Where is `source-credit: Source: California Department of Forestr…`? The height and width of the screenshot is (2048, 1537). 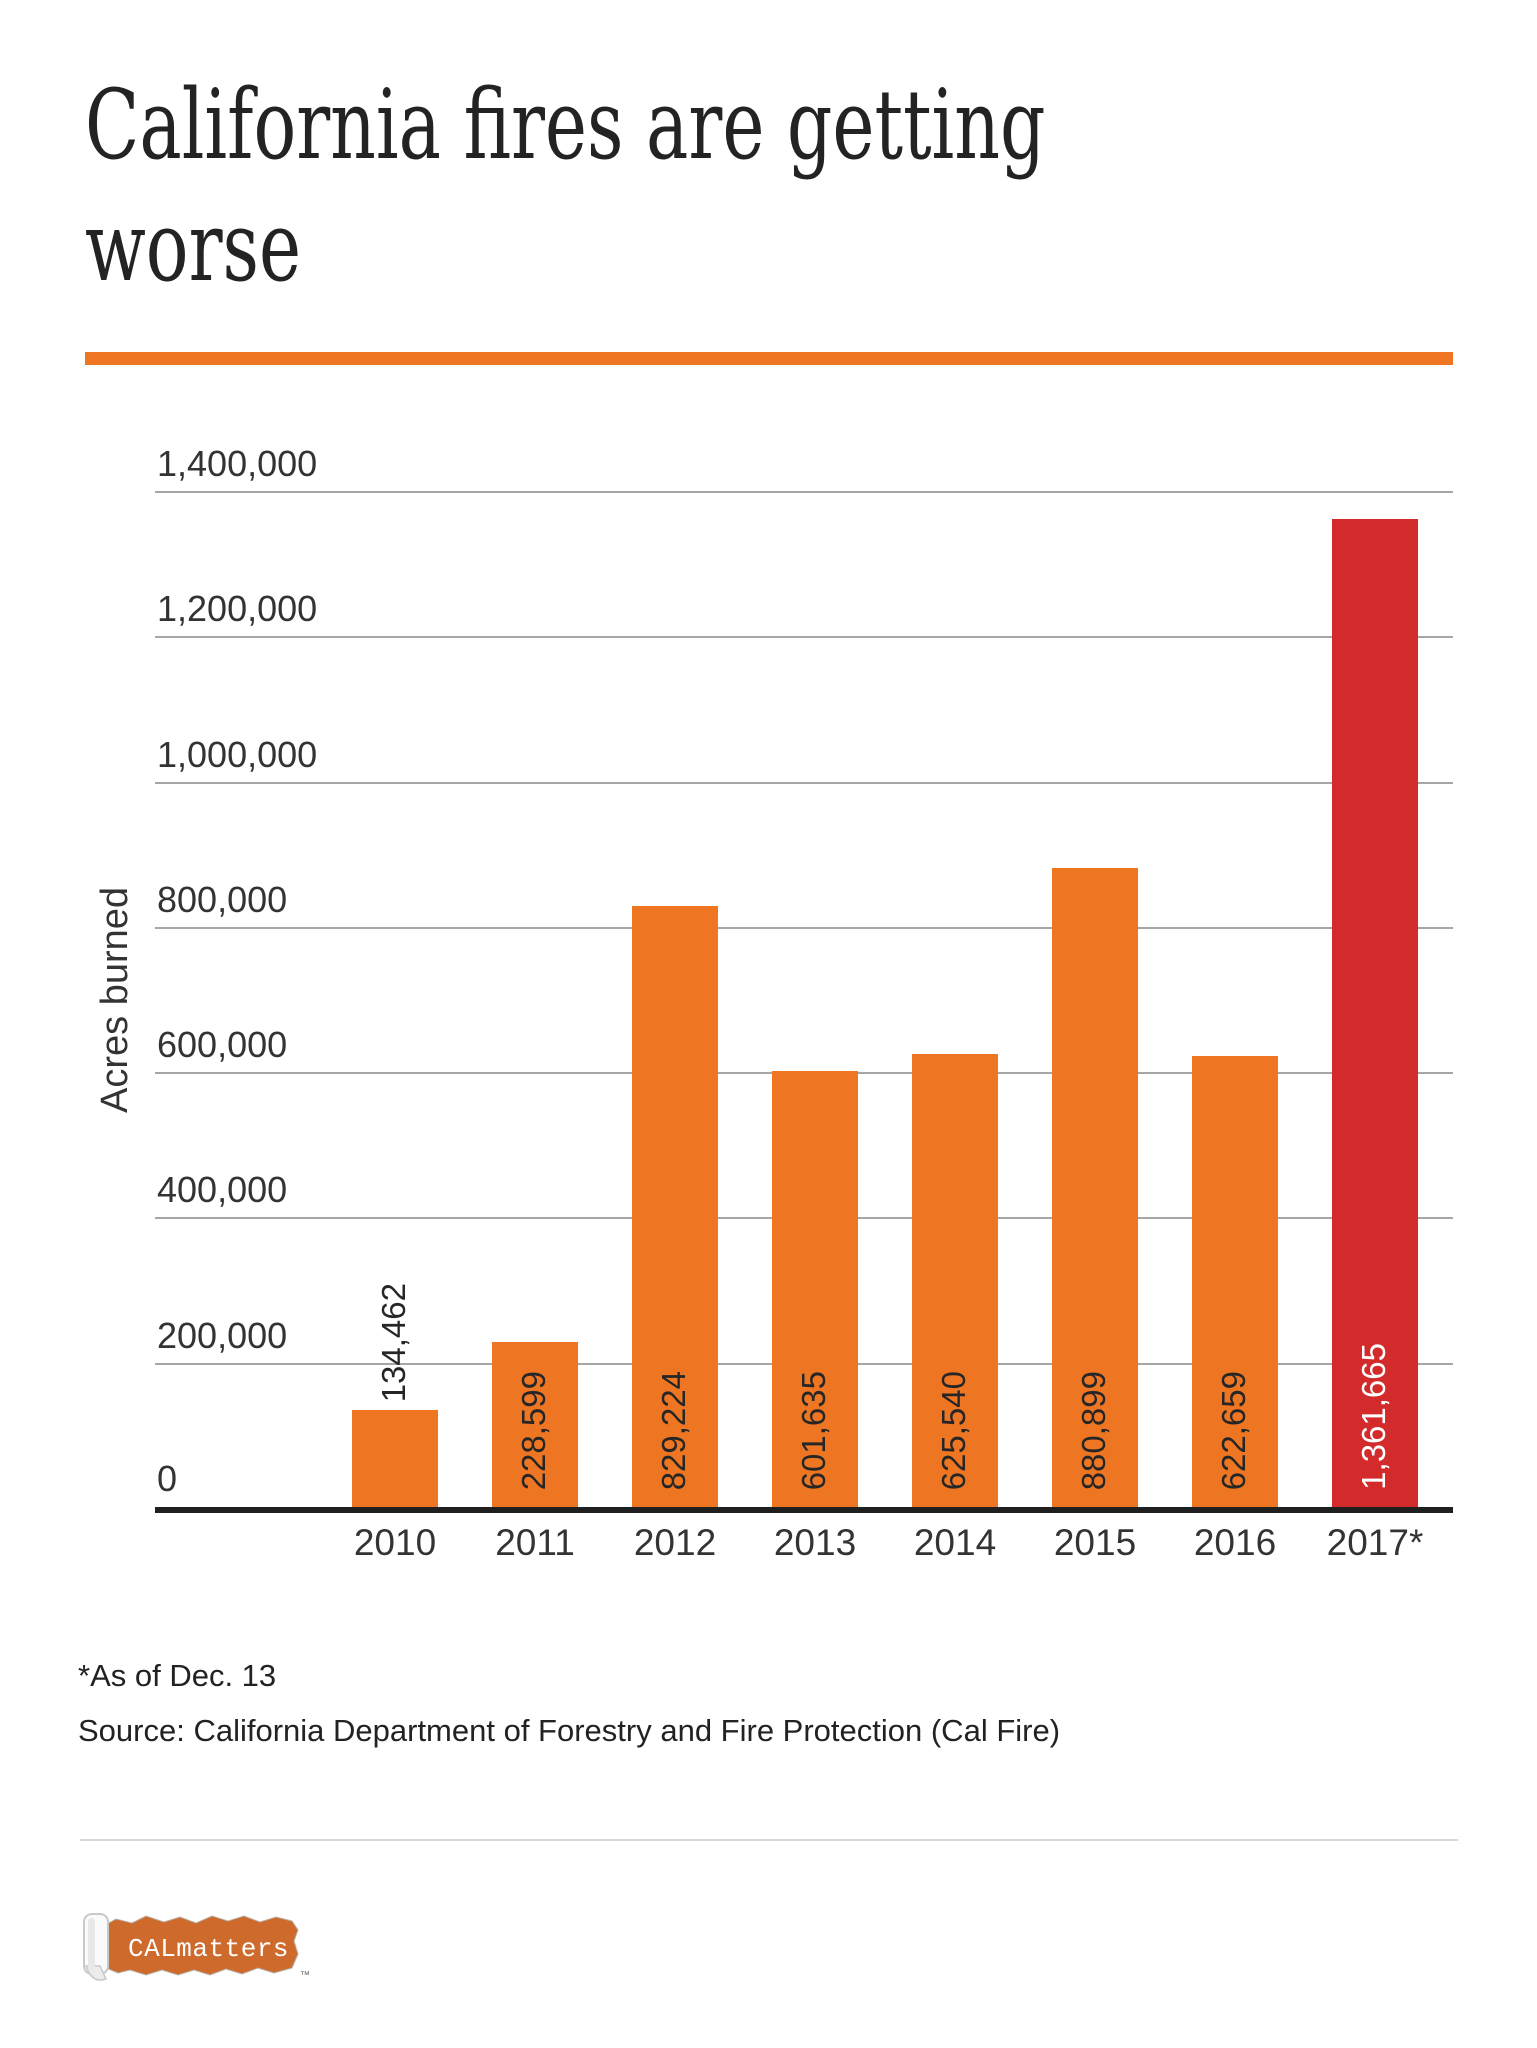 source-credit: Source: California Department of Forestr… is located at coordinates (569, 1730).